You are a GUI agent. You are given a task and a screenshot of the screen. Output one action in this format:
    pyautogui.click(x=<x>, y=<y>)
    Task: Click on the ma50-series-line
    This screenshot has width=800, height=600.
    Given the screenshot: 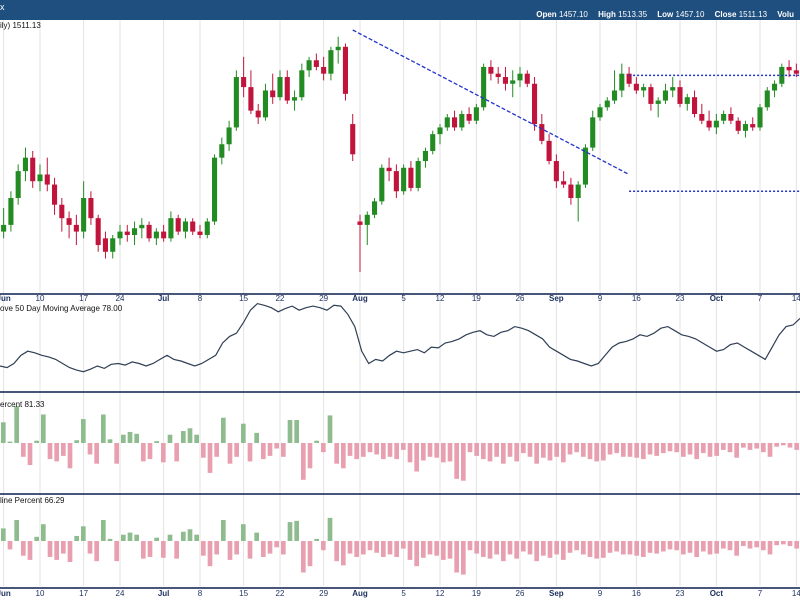 What is the action you would take?
    pyautogui.click(x=400, y=337)
    